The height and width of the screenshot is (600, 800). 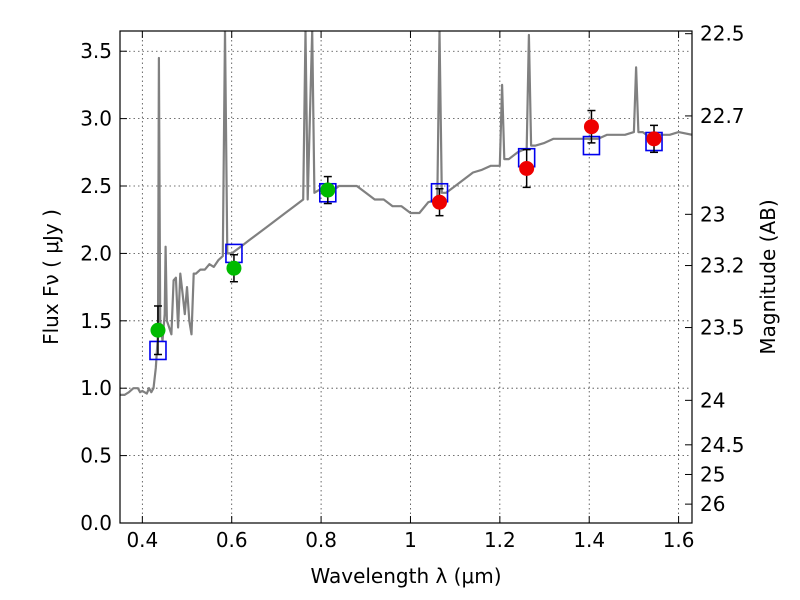 I want to click on y-tick-label: 1.0, so click(x=96, y=388).